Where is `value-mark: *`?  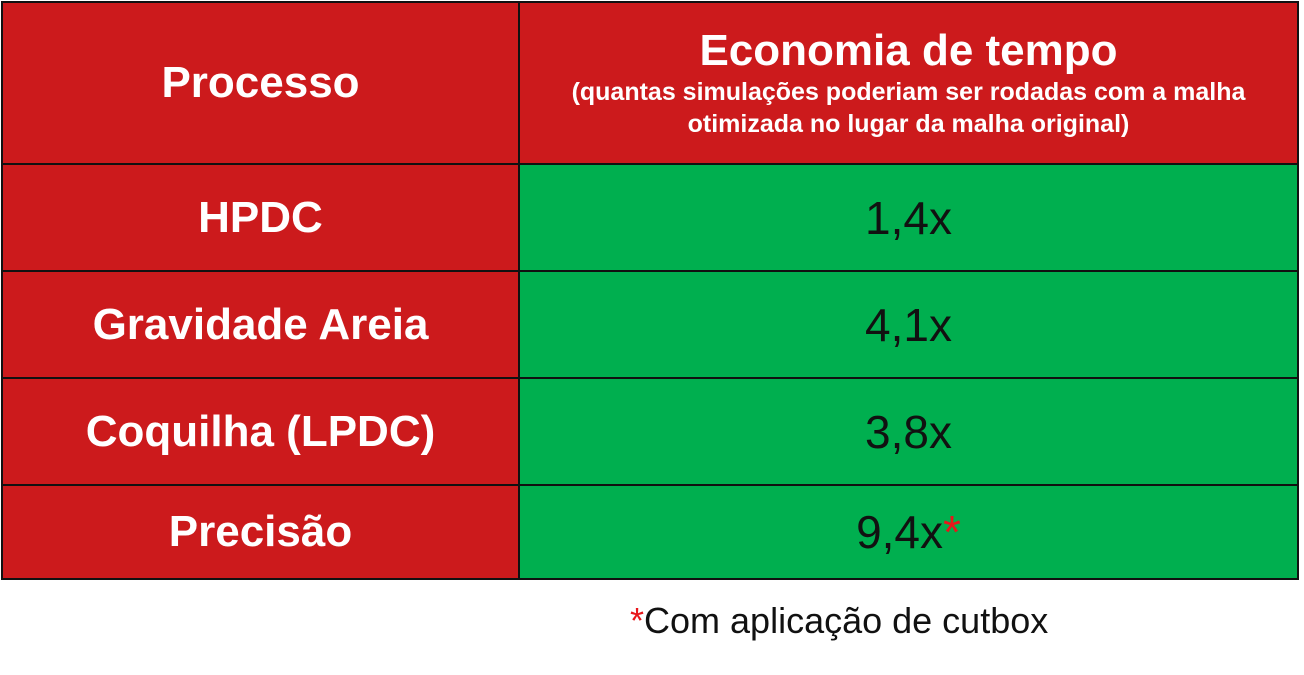 value-mark: * is located at coordinates (952, 532).